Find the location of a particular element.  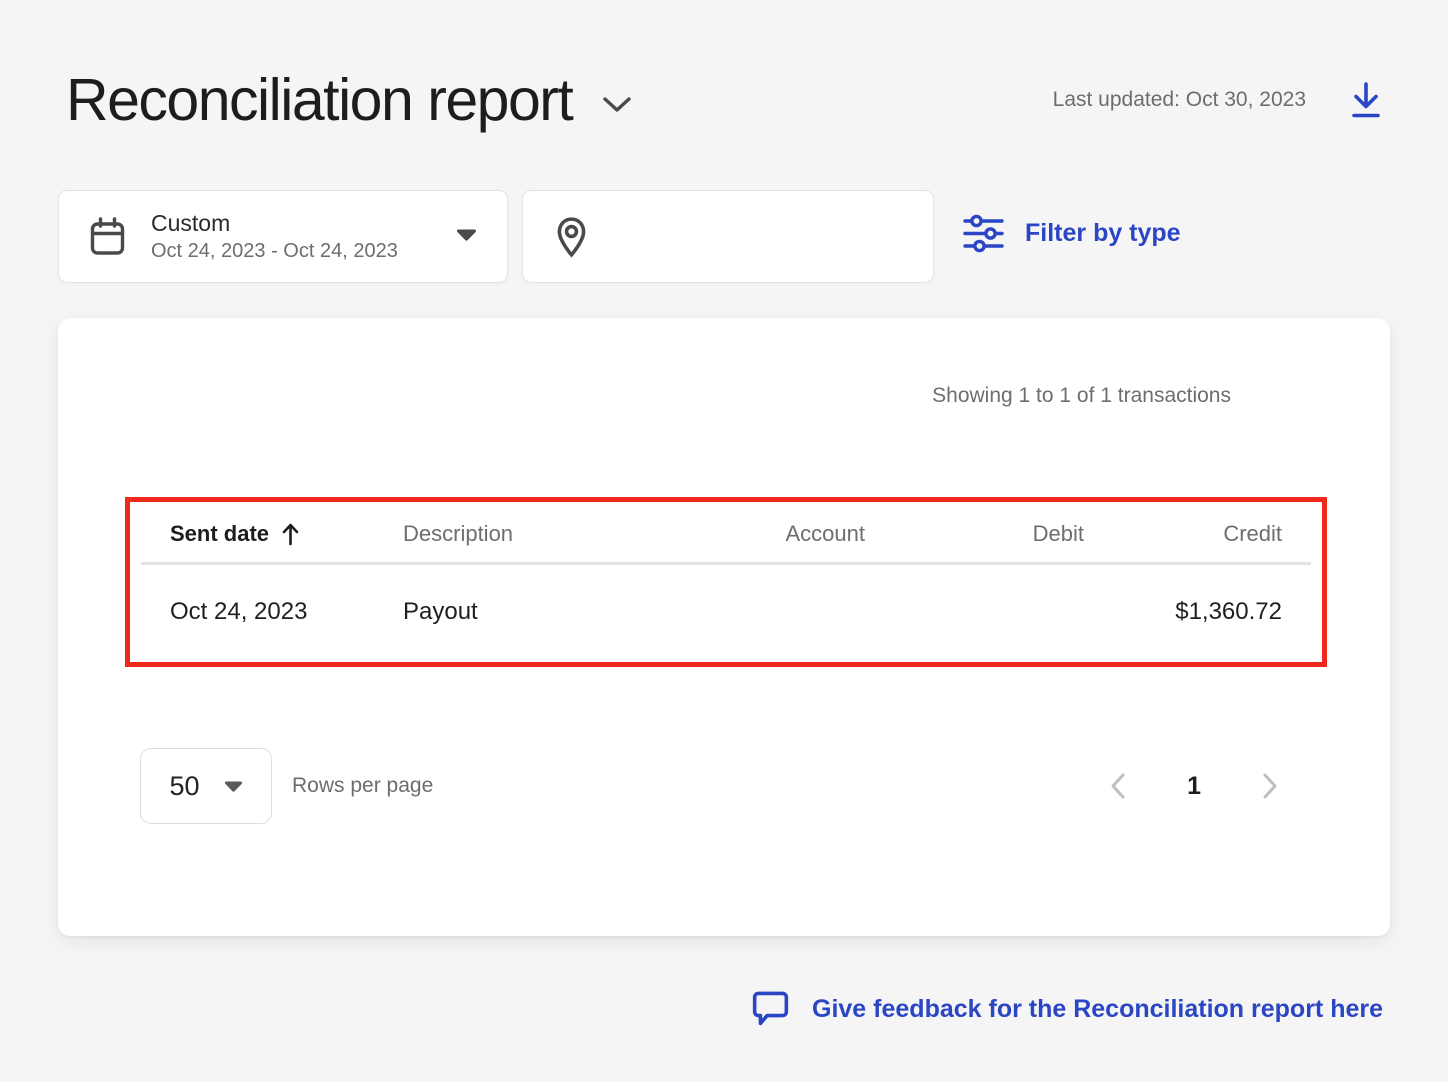

location-pin-icon is located at coordinates (571, 237).